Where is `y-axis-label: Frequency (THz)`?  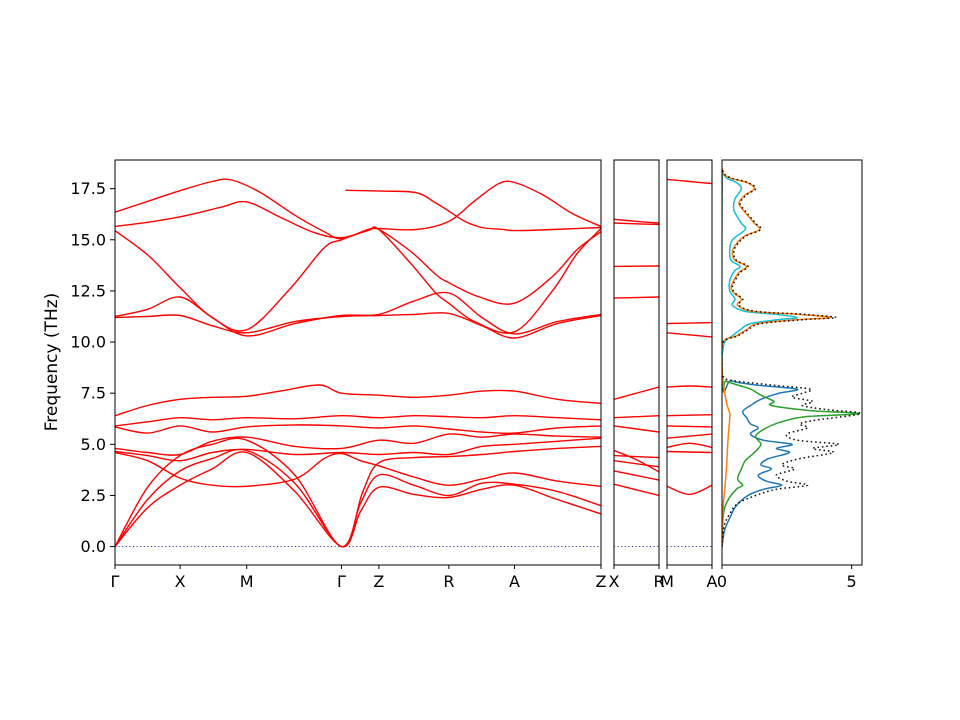 y-axis-label: Frequency (THz) is located at coordinates (52, 362).